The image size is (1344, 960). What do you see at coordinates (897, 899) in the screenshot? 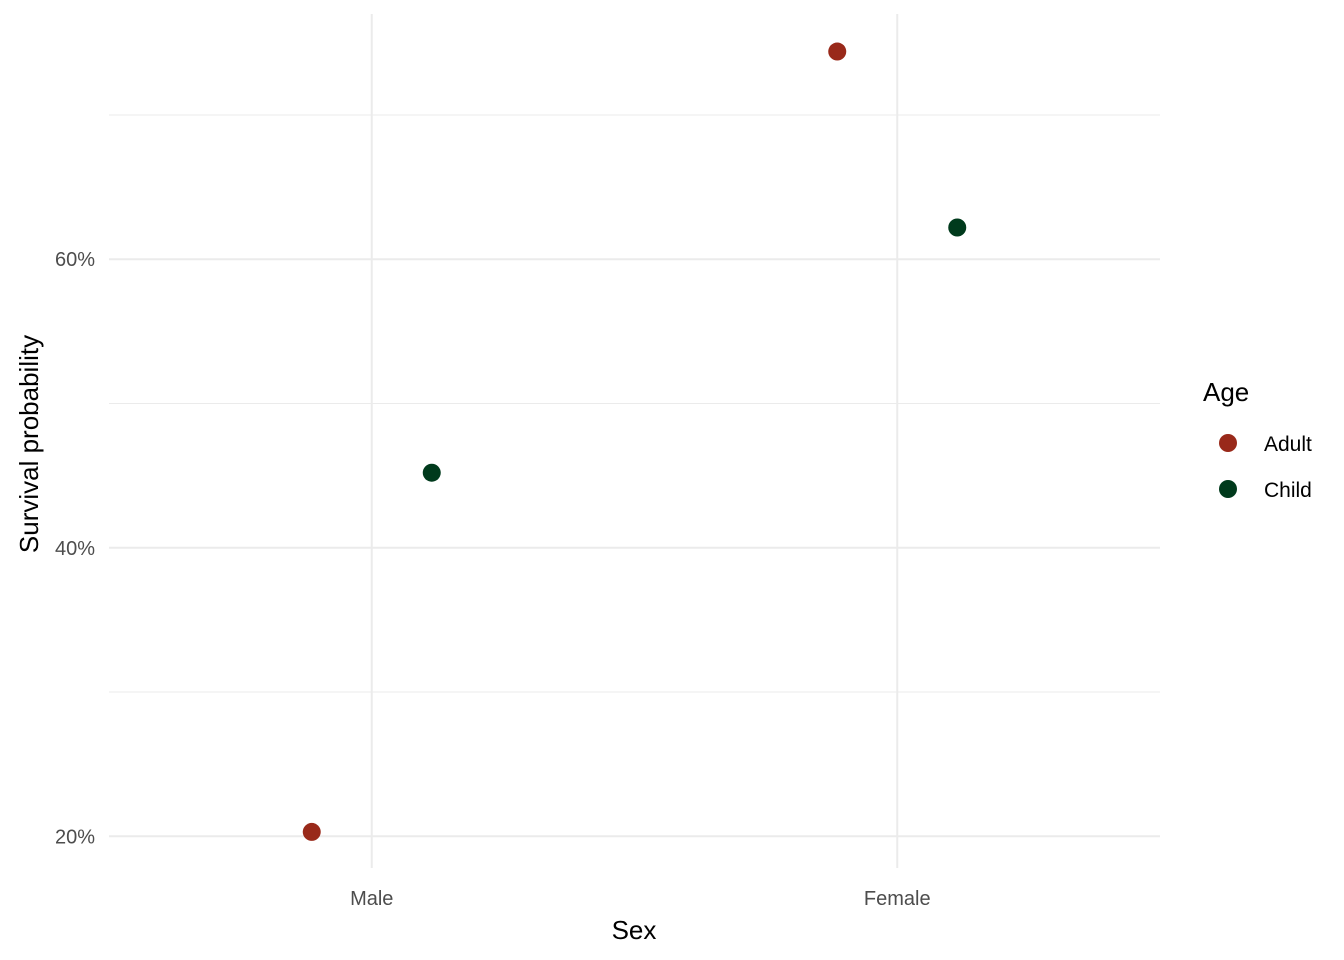
I see `x-tick-label: Female` at bounding box center [897, 899].